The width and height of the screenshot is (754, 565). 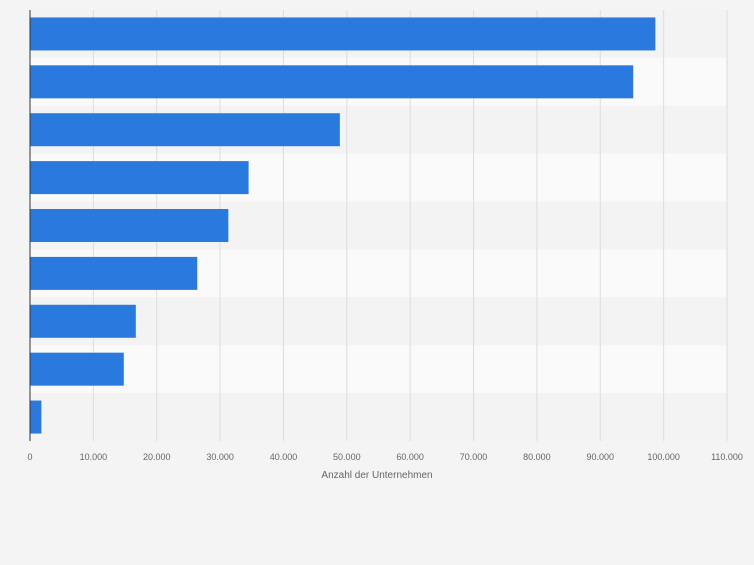 What do you see at coordinates (347, 457) in the screenshot?
I see `x-tick-label: 50.000` at bounding box center [347, 457].